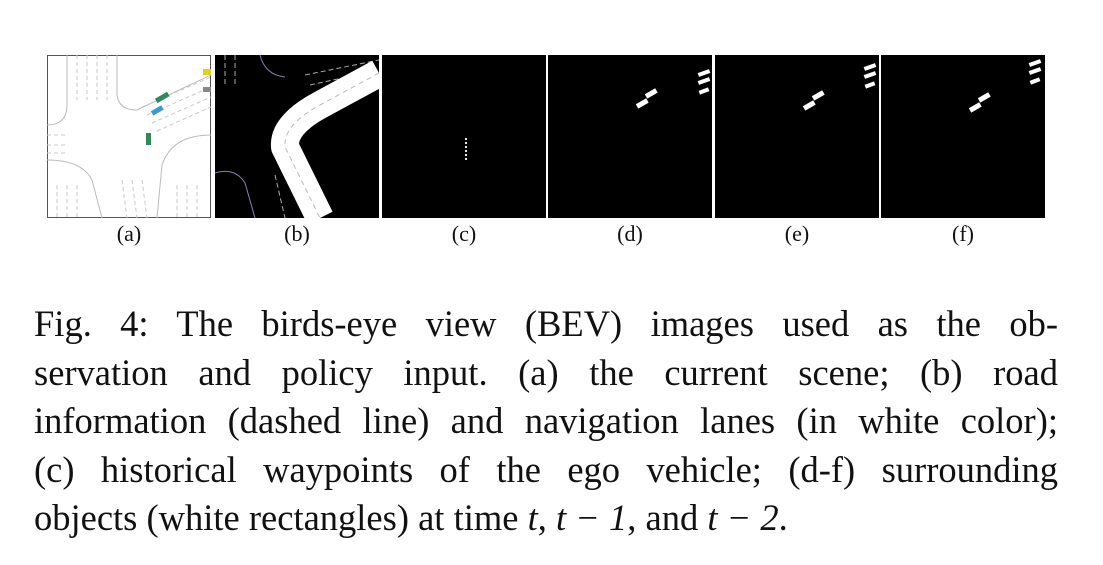 The width and height of the screenshot is (1103, 565). Describe the element at coordinates (281, 517) in the screenshot. I see `caption-line-5-prefix: objects (white rectangles) at time` at that location.